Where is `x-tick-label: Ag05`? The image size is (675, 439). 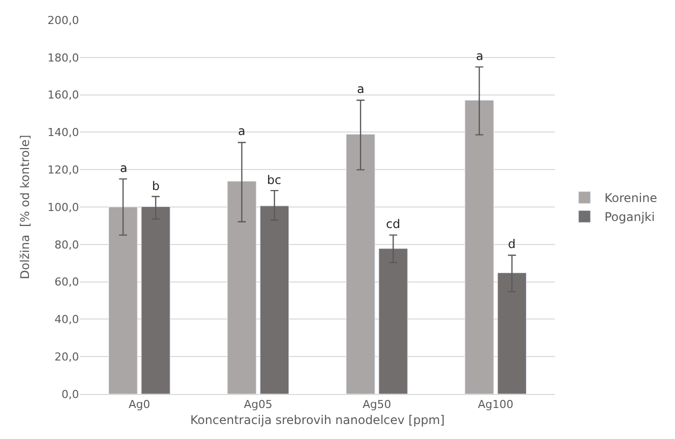 x-tick-label: Ag05 is located at coordinates (258, 405).